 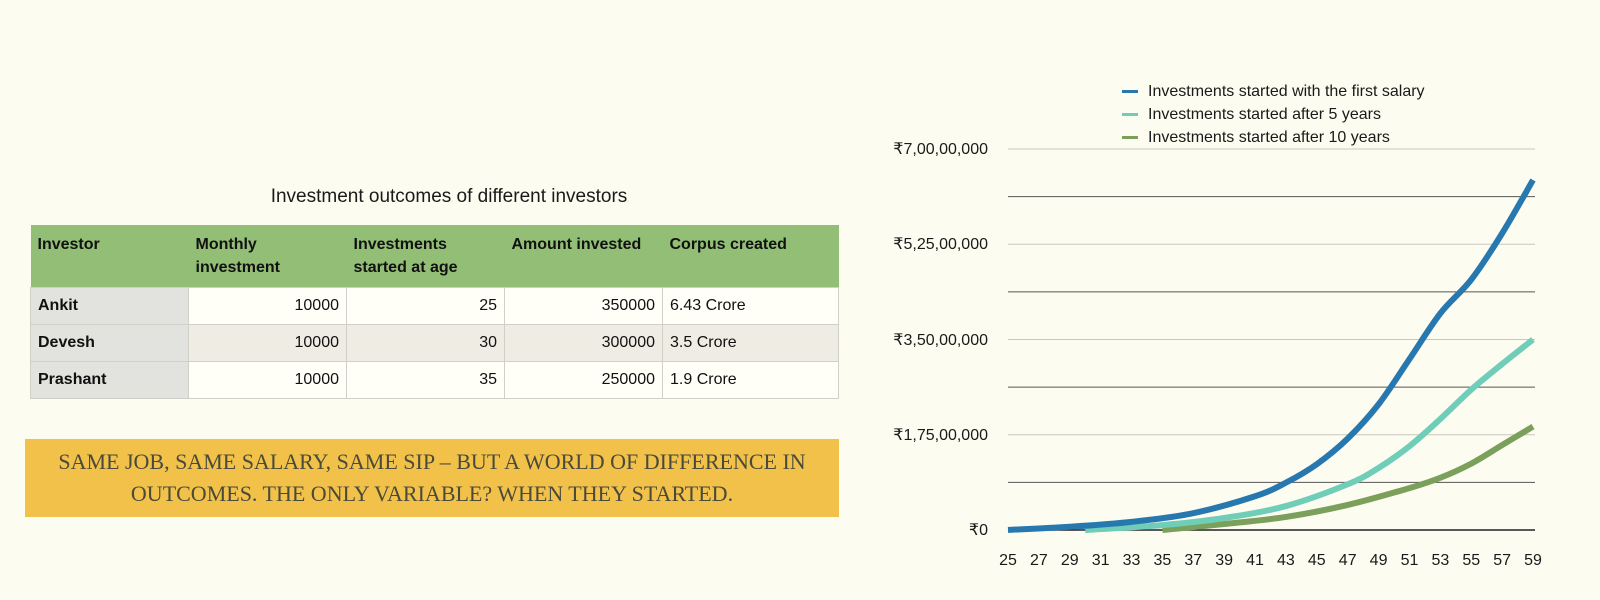 What do you see at coordinates (1264, 114) in the screenshot?
I see `legend-label: Investments started after 5 years` at bounding box center [1264, 114].